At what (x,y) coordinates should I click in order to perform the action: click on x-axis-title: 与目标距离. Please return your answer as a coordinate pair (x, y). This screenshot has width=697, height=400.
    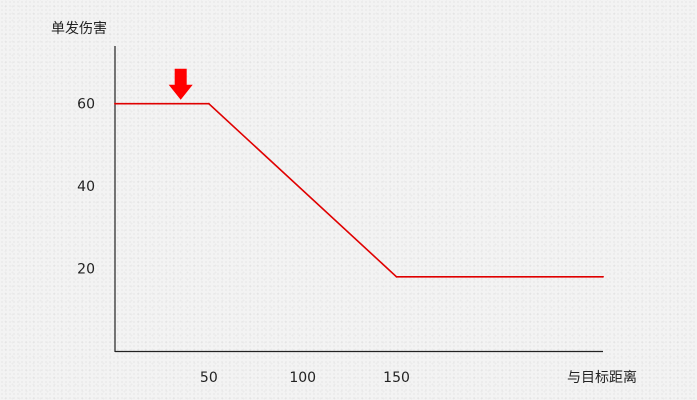
    Looking at the image, I should click on (602, 377).